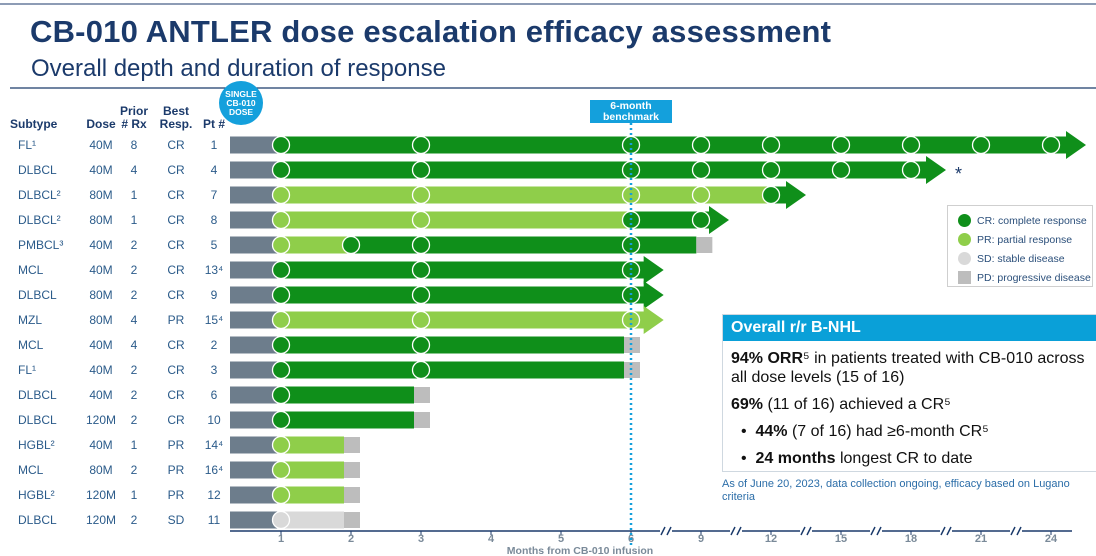 This screenshot has width=1096, height=556. What do you see at coordinates (631, 111) in the screenshot?
I see `benchmark-label: 6-month benchmark` at bounding box center [631, 111].